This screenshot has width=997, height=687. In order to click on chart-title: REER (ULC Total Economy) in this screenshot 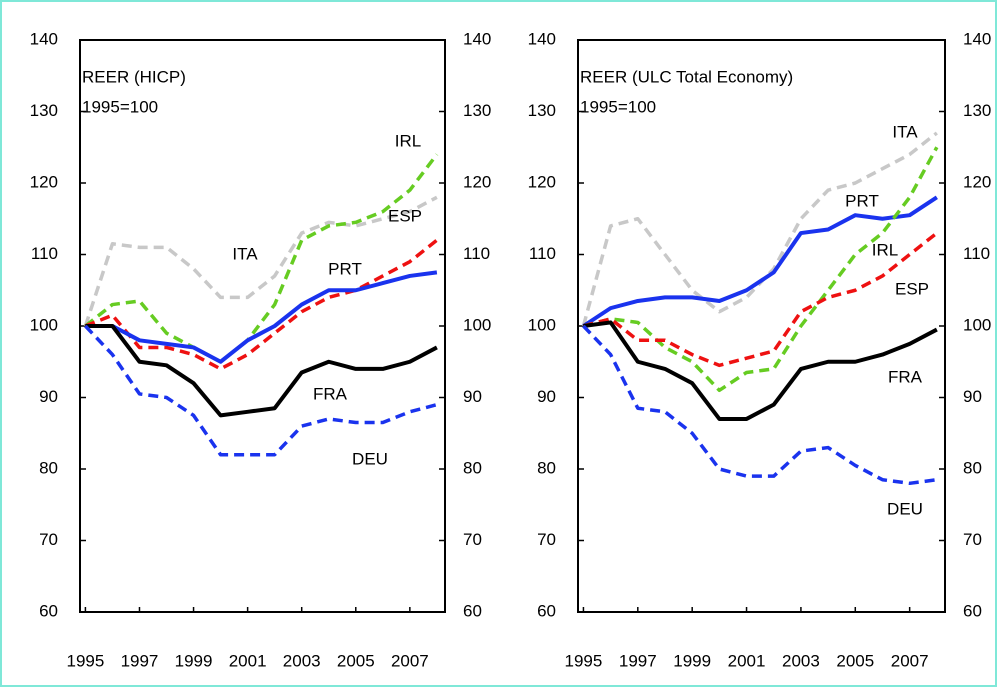, I will do `click(686, 76)`.